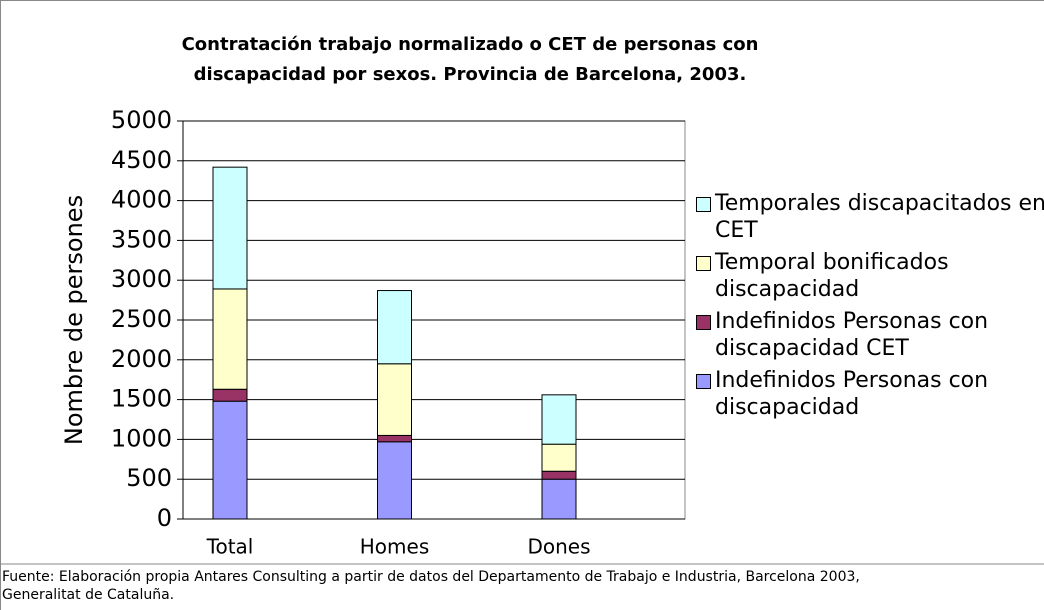  What do you see at coordinates (832, 276) in the screenshot?
I see `legend-label: Temporal bonificados discapacidad` at bounding box center [832, 276].